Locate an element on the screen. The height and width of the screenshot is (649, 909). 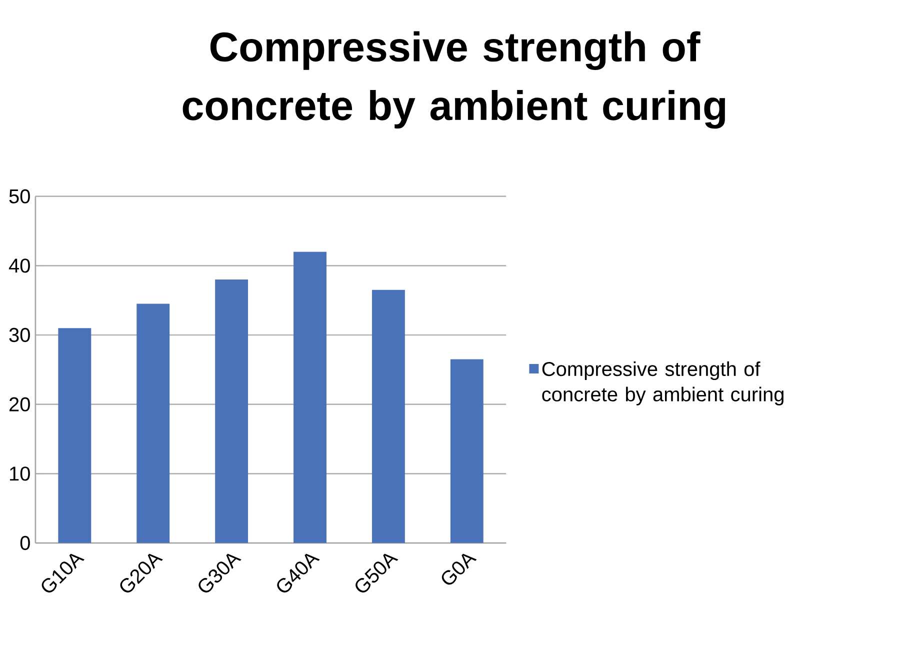
legend-label: Compressive strength of concrete by ambient curing is located at coordinates (663, 383).